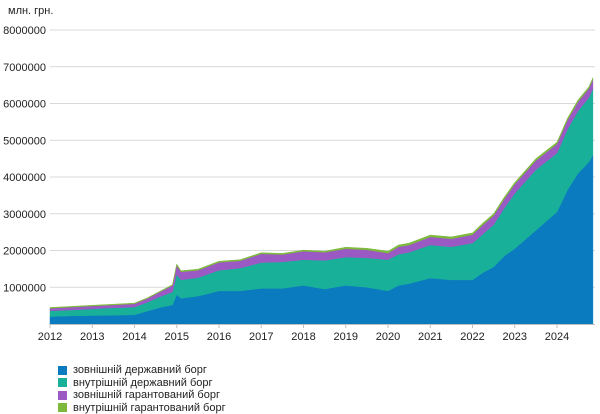 This screenshot has height=414, width=600. What do you see at coordinates (134, 337) in the screenshot?
I see `x-tick-label: 2014` at bounding box center [134, 337].